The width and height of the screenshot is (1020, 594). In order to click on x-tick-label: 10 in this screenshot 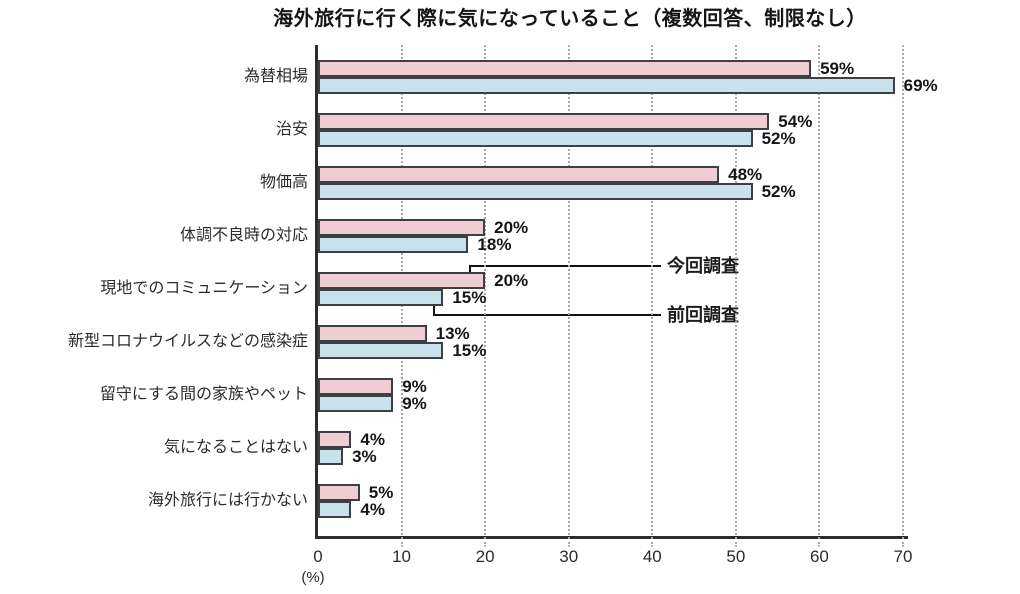, I will do `click(402, 556)`.